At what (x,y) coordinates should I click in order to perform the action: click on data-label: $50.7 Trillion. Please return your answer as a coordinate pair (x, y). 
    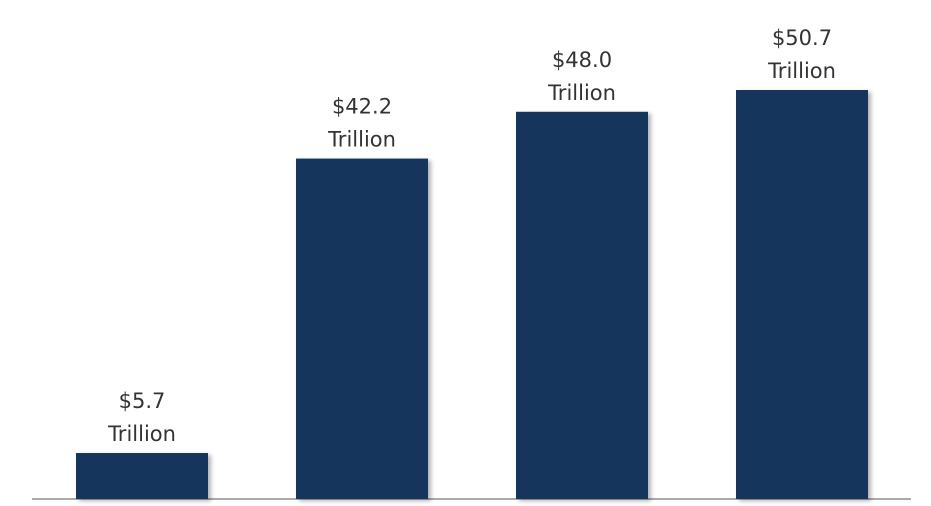
    Looking at the image, I should click on (801, 54).